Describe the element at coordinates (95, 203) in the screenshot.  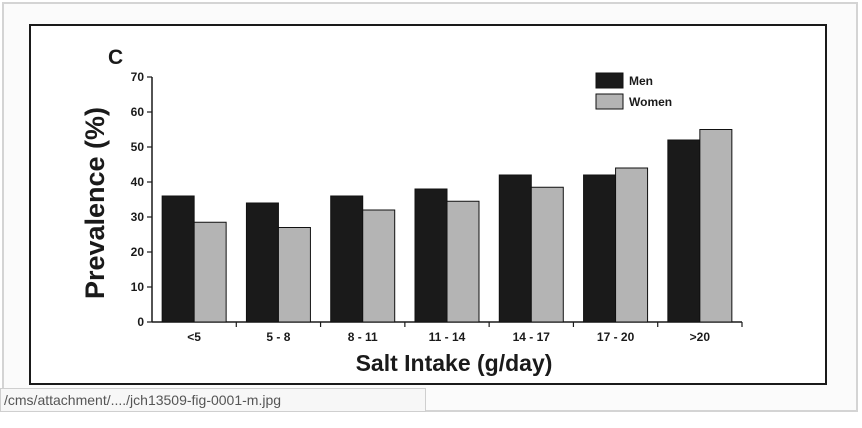
I see `y-axis-title: Prevalence (%)` at that location.